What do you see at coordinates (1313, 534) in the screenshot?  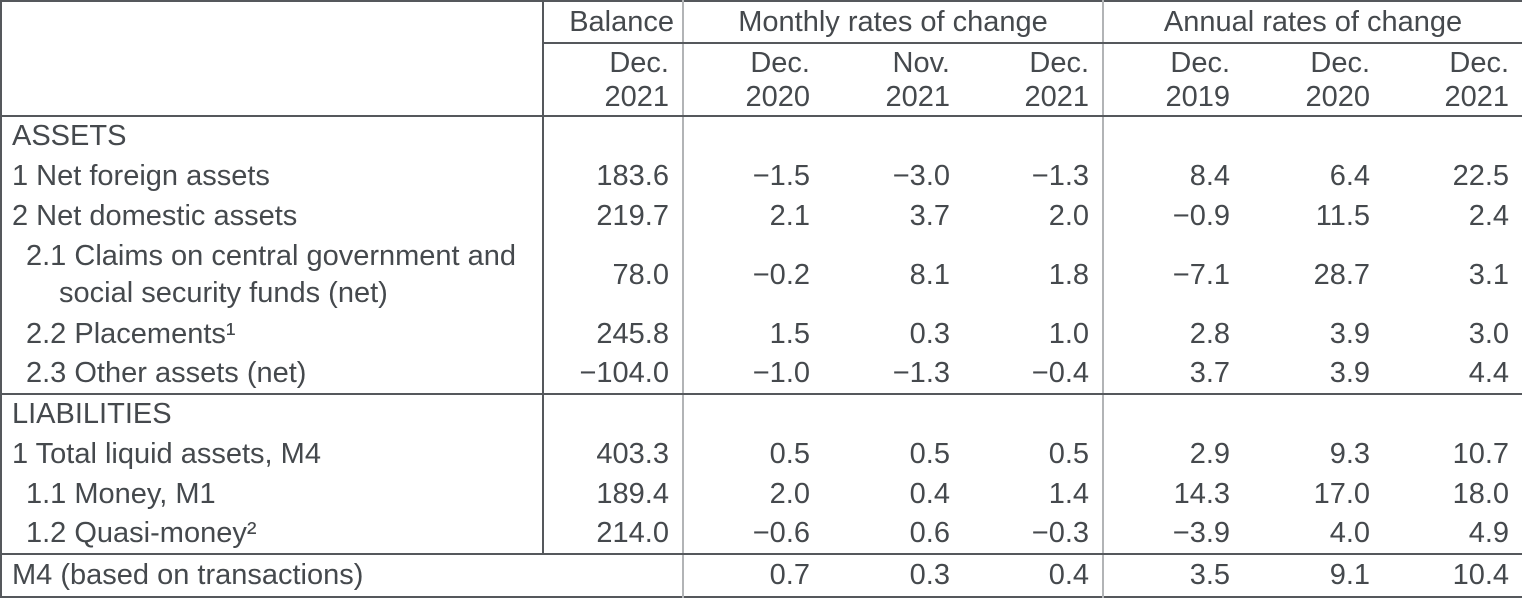 I see `cell-rate: 4.0` at bounding box center [1313, 534].